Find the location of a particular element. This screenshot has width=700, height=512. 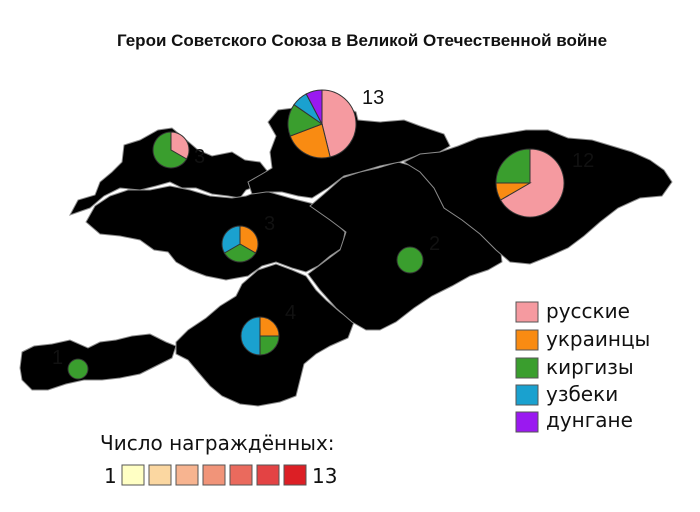

pie-slice-issyk-kul-russians is located at coordinates (532, 183).